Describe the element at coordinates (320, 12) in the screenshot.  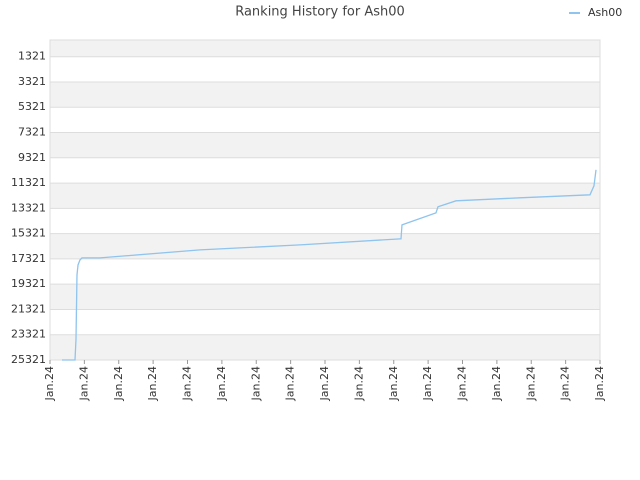
I see `chart-title: Ranking History for Ash00` at that location.